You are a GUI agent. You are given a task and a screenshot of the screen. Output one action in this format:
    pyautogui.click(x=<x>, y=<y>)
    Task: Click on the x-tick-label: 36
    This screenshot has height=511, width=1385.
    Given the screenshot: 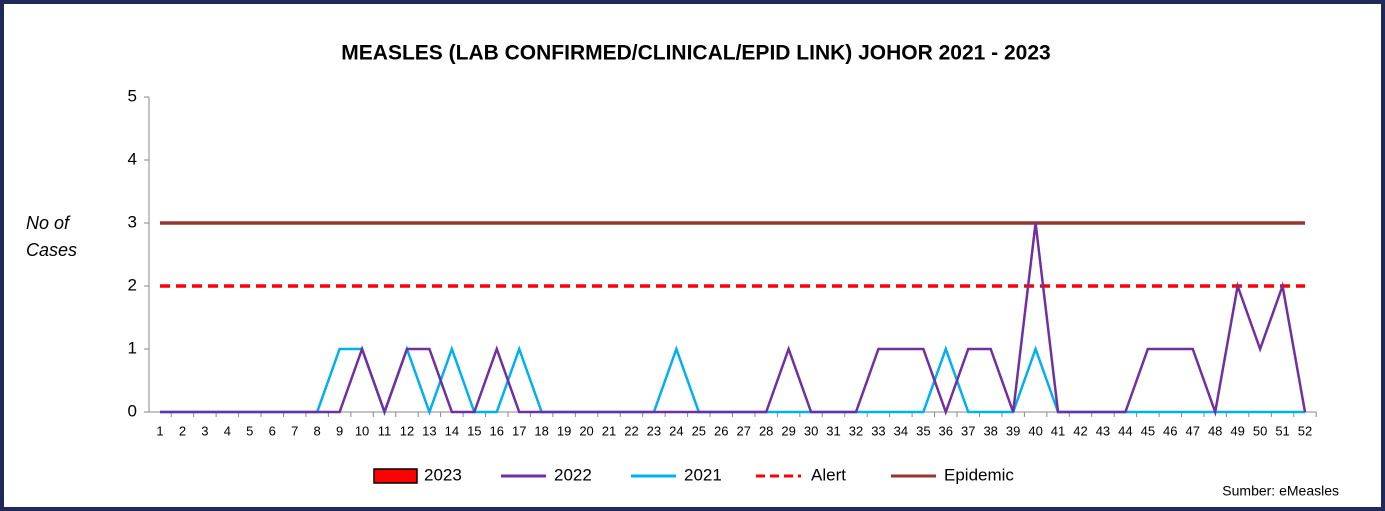 What is the action you would take?
    pyautogui.click(x=946, y=430)
    